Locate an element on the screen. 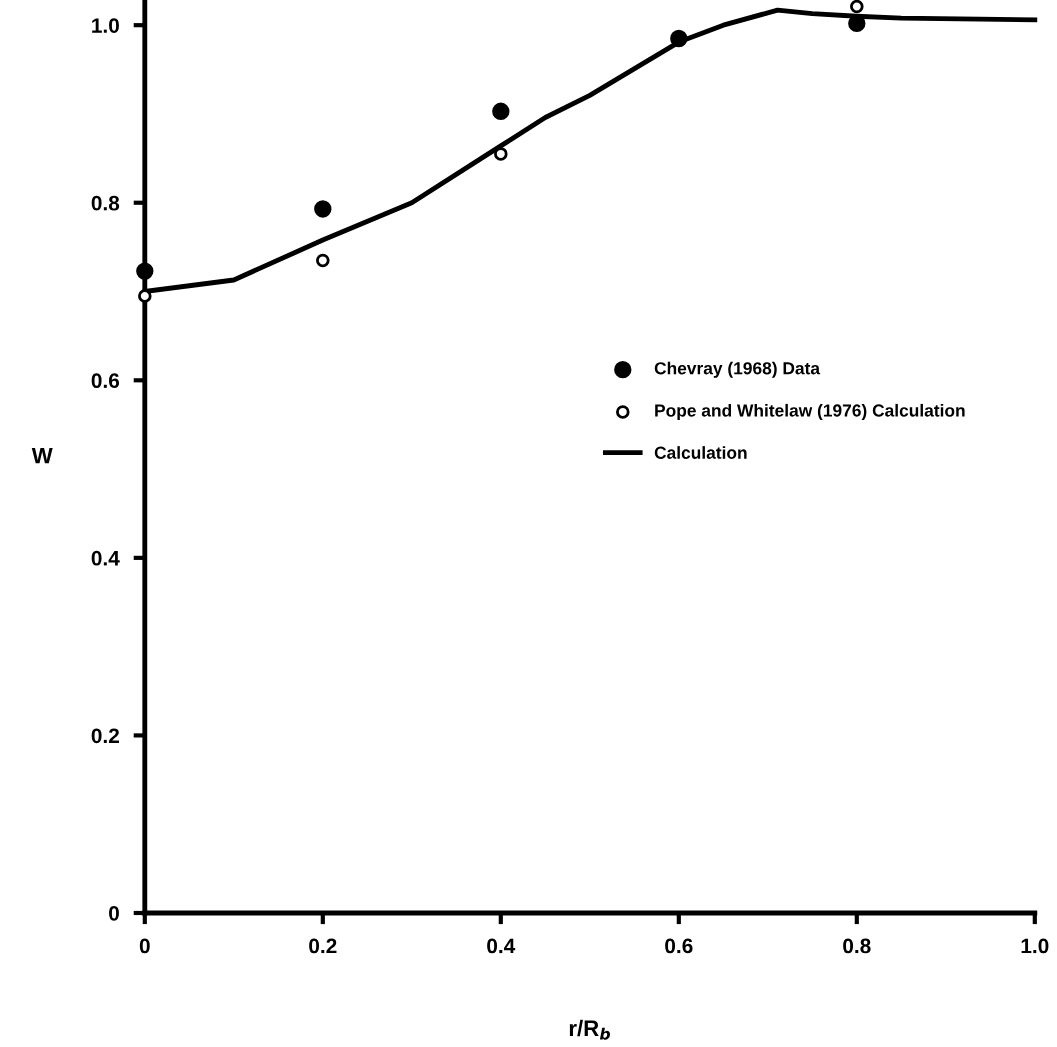 This screenshot has width=1057, height=1047. y-tick-label: 0.6 is located at coordinates (105, 381).